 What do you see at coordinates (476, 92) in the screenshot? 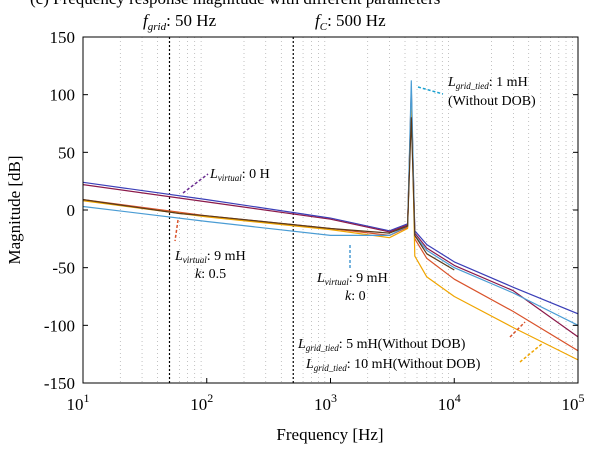
I see `annotation-lgrid-1mh: Lgrid_tied: 1 mH (Without DOB)` at bounding box center [476, 92].